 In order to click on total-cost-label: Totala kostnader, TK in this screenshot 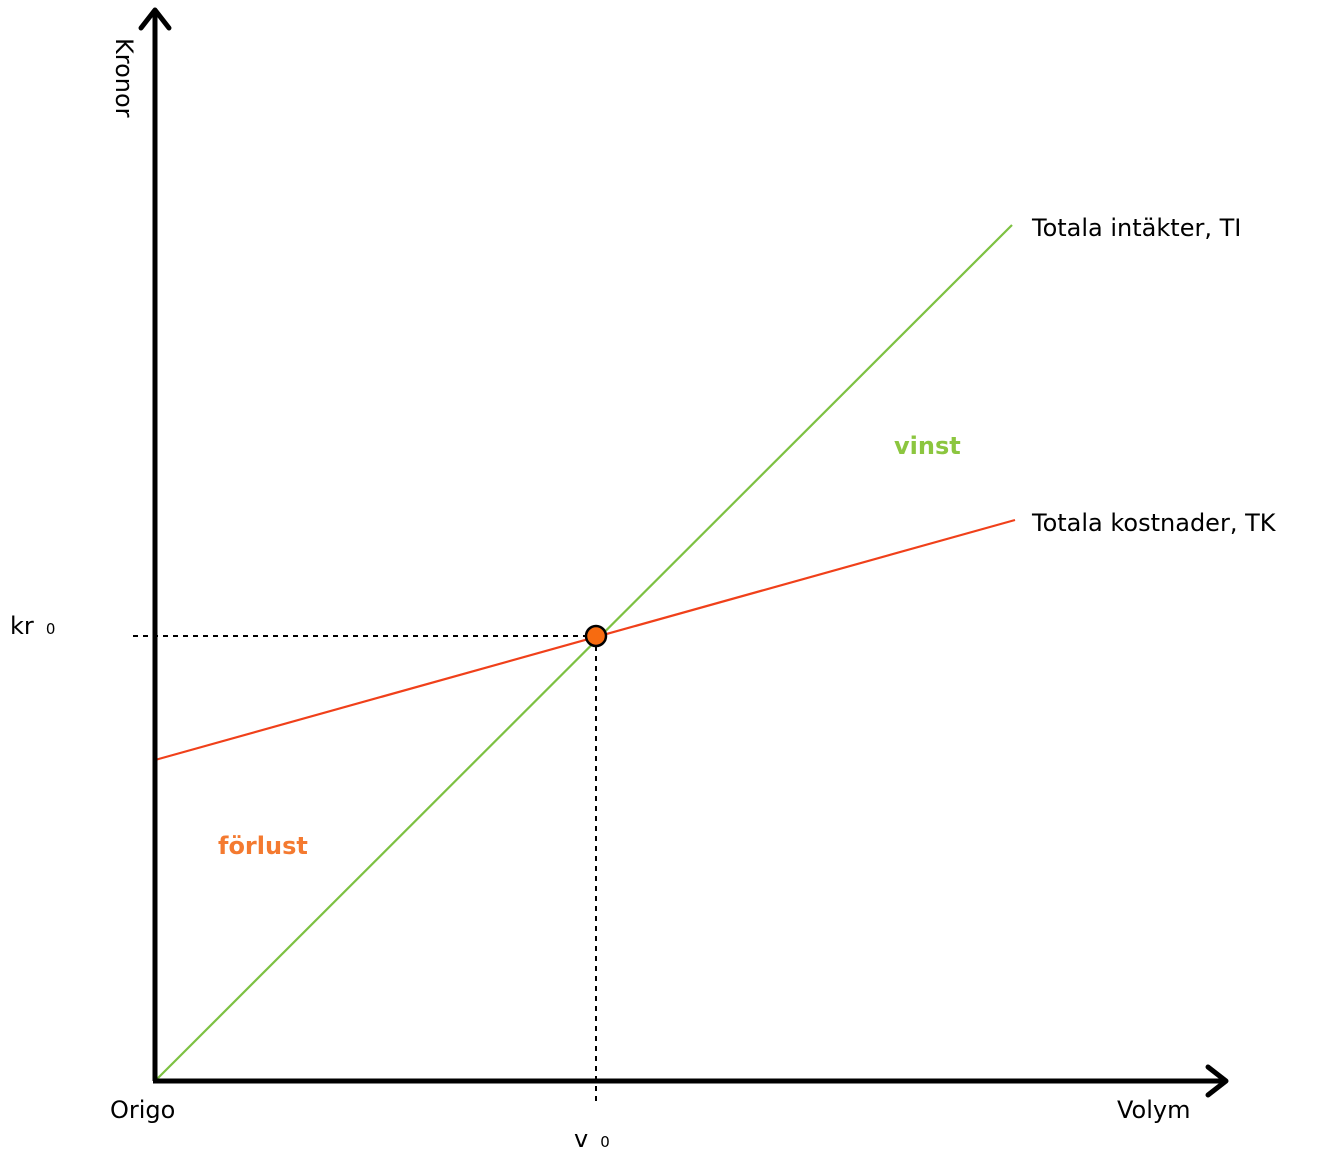, I will do `click(1154, 523)`.